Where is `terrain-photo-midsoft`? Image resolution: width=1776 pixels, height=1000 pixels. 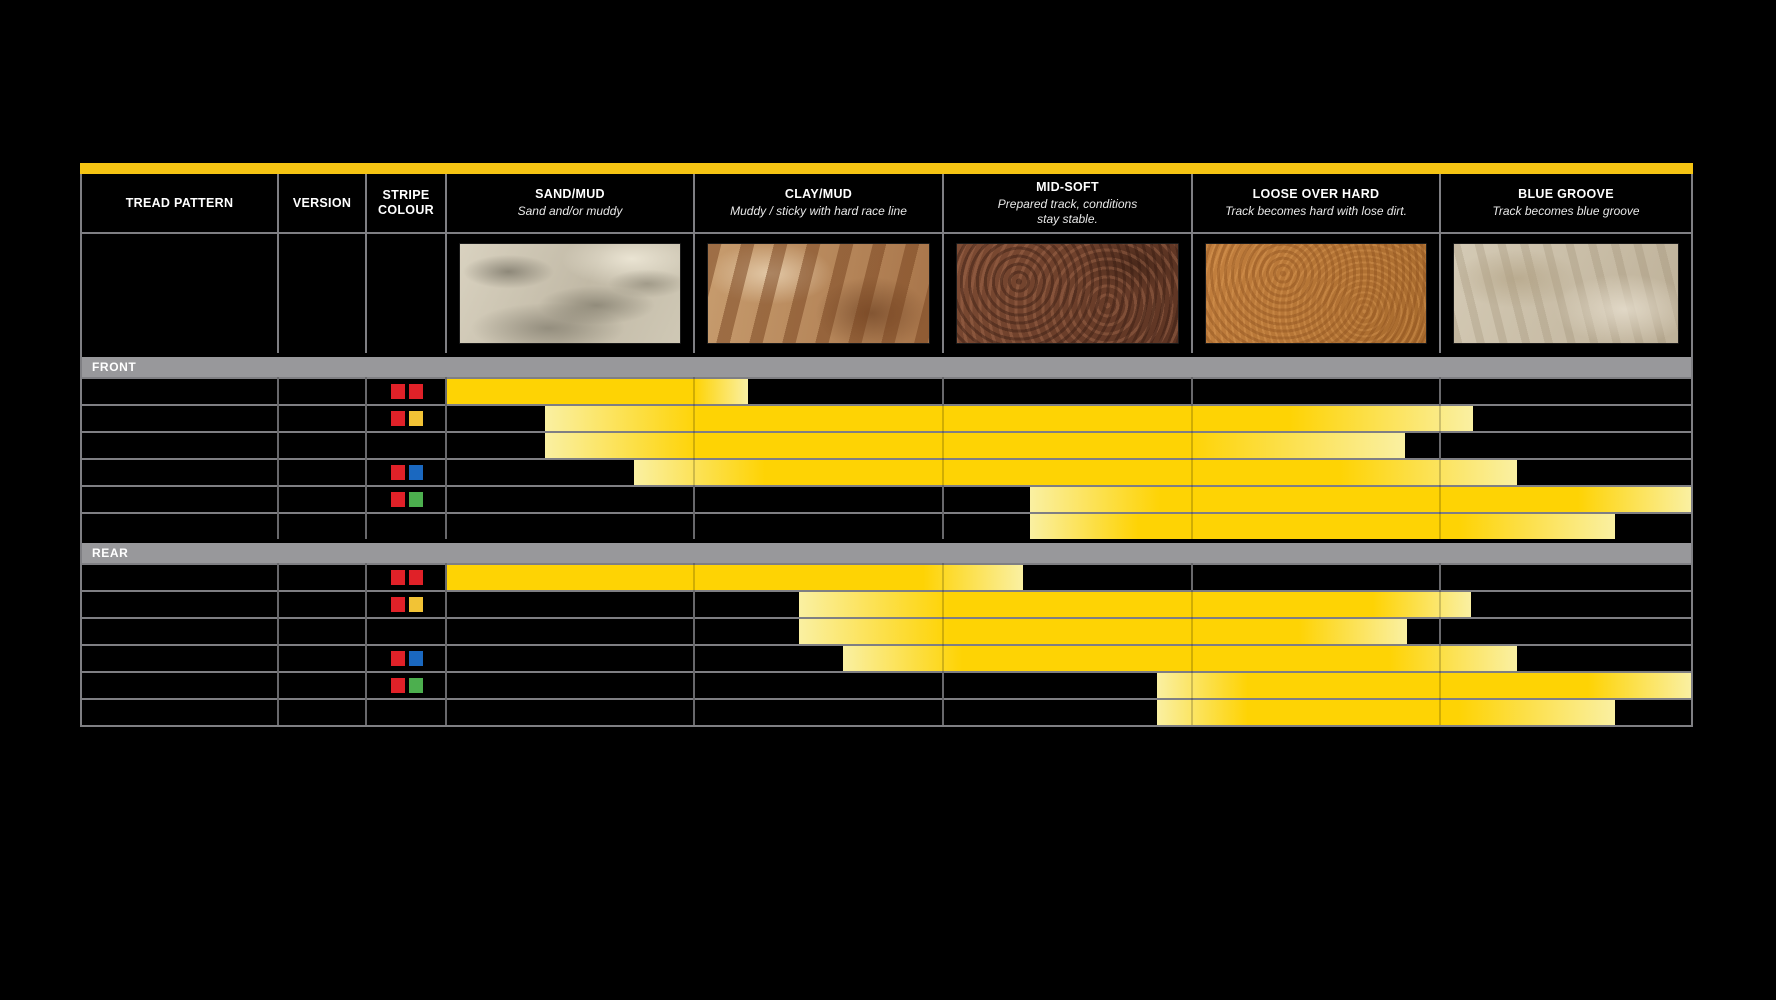
terrain-photo-midsoft is located at coordinates (1067, 293).